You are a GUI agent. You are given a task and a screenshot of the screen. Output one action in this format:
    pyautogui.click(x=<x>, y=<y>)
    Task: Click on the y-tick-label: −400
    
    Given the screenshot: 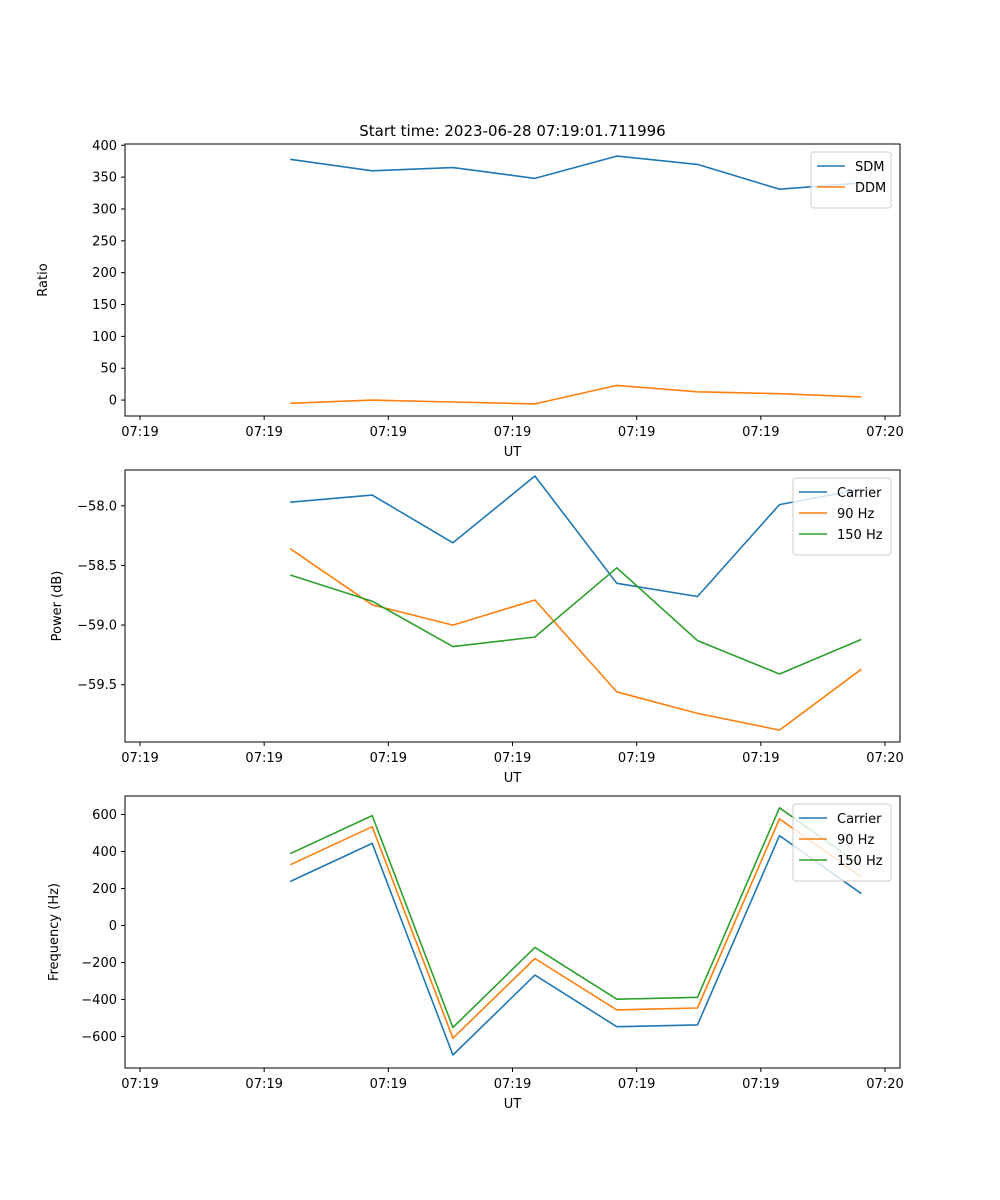 What is the action you would take?
    pyautogui.click(x=99, y=1000)
    